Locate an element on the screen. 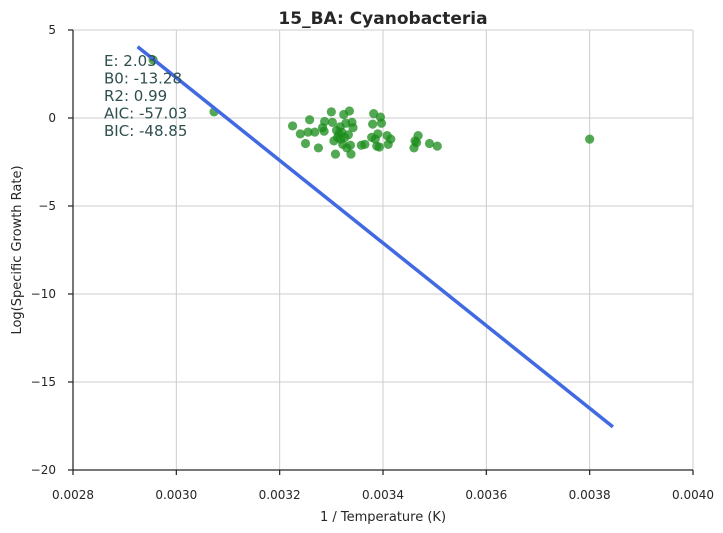 Image resolution: width=723 pixels, height=533 pixels. chart-title: 15_BA: Cyanobacteria is located at coordinates (382, 19).